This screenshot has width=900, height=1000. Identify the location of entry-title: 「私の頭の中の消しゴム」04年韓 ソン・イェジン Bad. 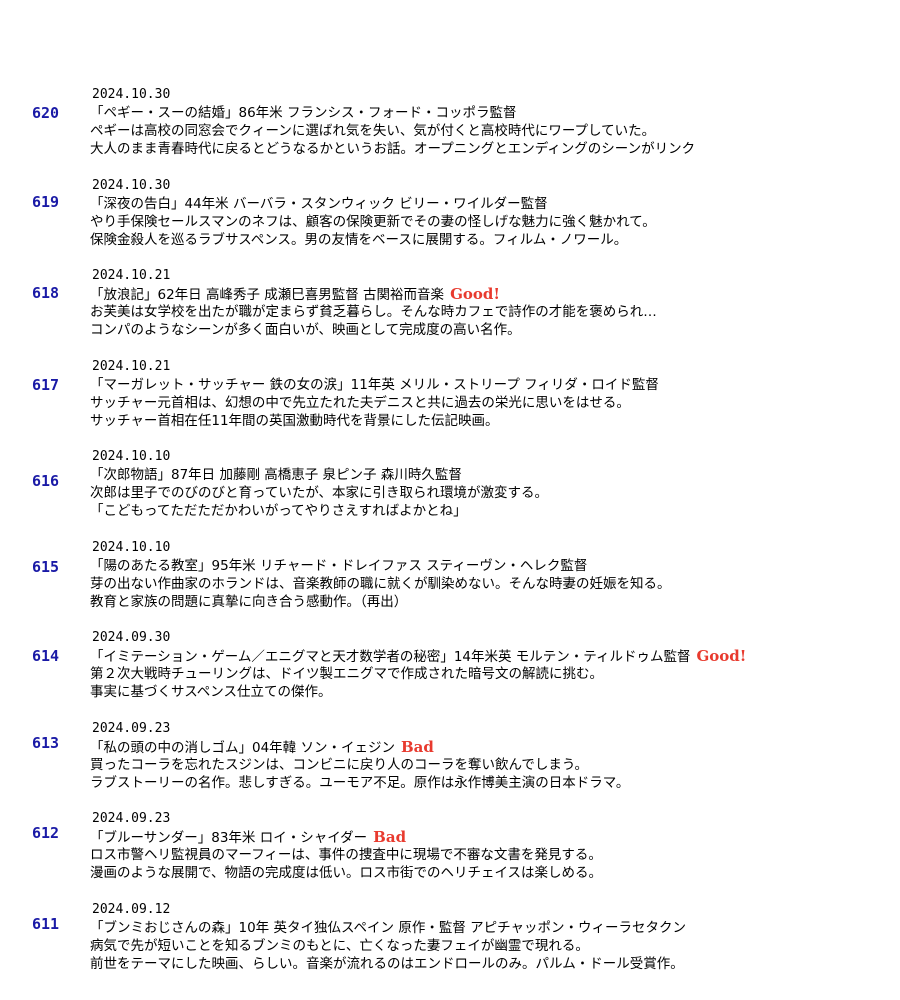
(262, 747).